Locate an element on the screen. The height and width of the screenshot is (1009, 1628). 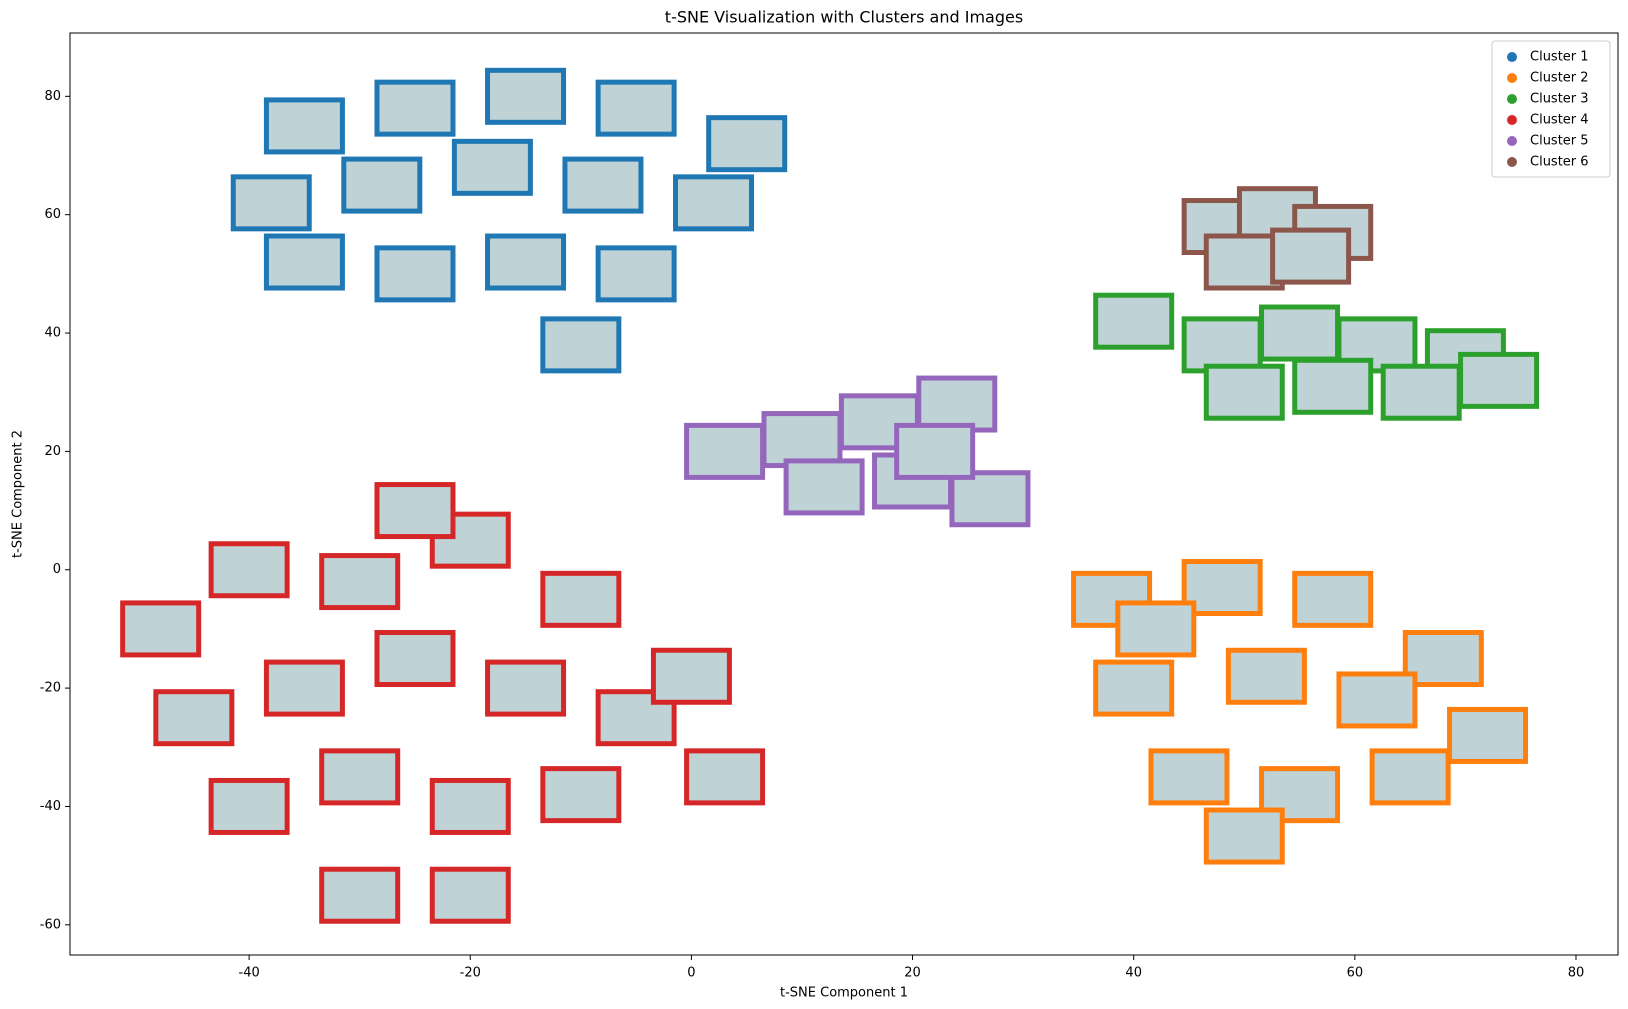
y-tick-label: -20 is located at coordinates (50, 688).